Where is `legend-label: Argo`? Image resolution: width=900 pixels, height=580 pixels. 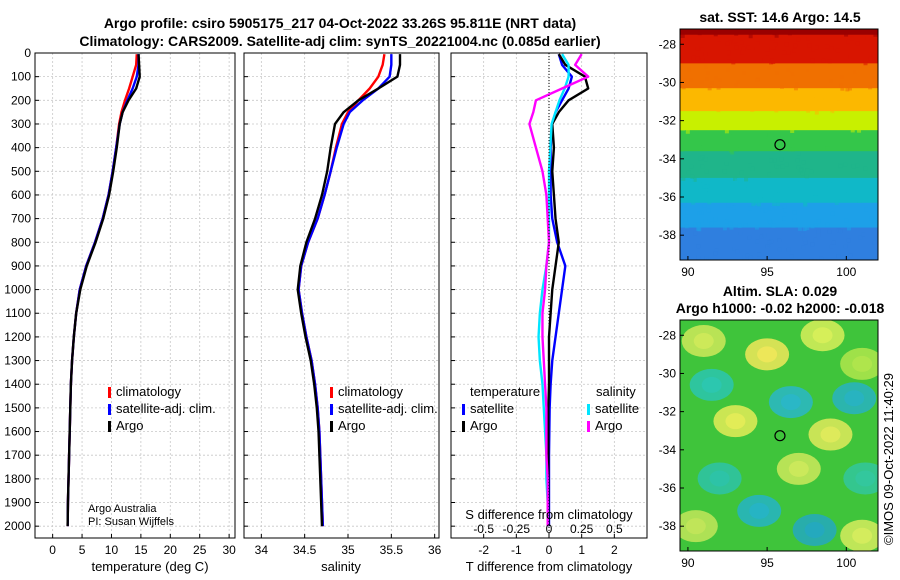
legend-label: Argo is located at coordinates (351, 425).